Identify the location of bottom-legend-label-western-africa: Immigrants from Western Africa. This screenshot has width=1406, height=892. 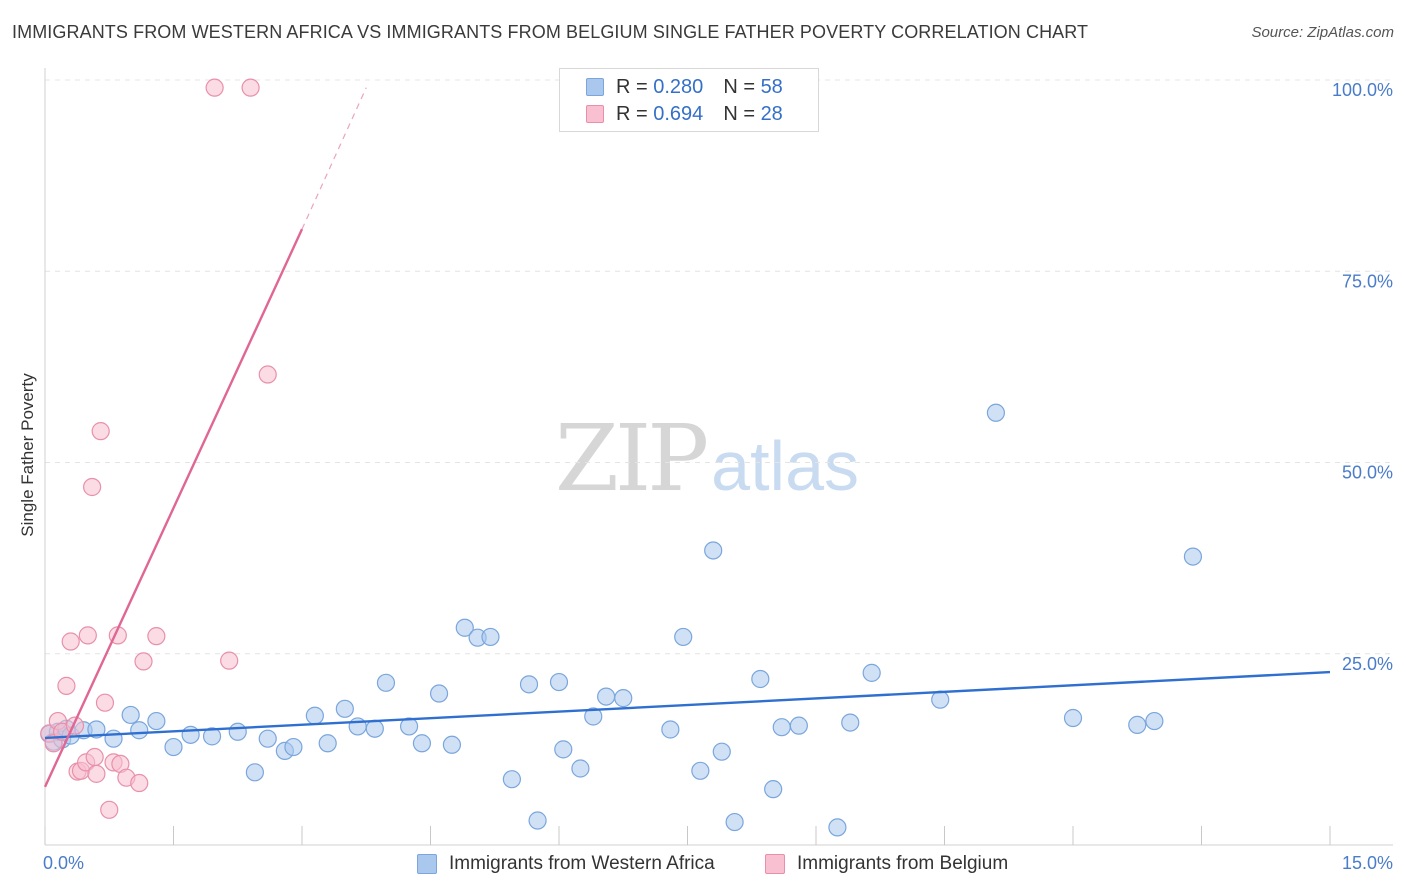
(582, 863).